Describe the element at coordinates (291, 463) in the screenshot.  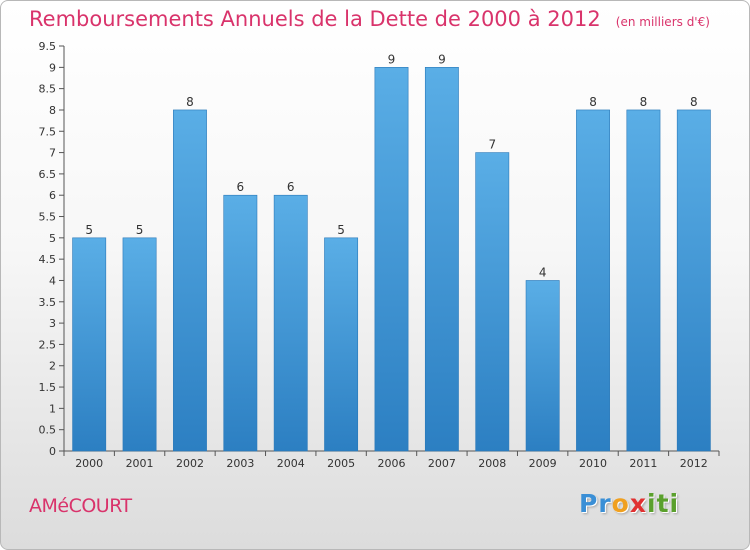
I see `x-tick-label-2004: 2004` at that location.